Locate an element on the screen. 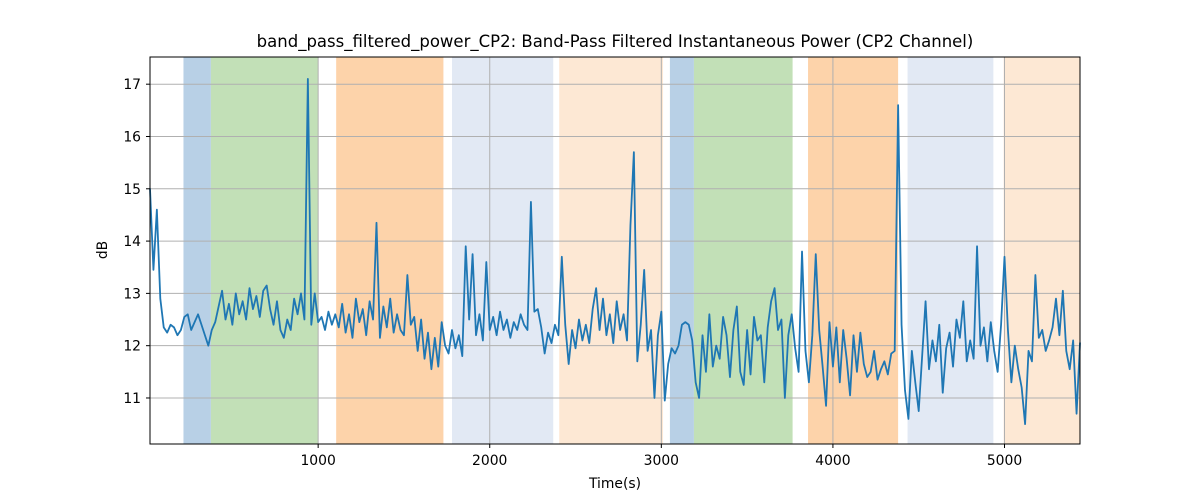 The height and width of the screenshot is (500, 1200). x-tick-label-5000: 5000 is located at coordinates (1004, 461).